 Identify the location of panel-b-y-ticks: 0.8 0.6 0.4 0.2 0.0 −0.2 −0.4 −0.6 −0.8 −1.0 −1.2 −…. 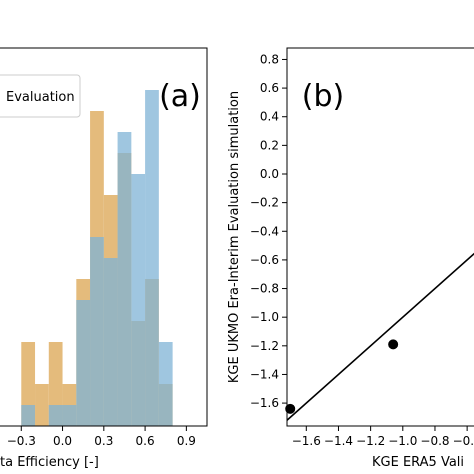
(268, 231).